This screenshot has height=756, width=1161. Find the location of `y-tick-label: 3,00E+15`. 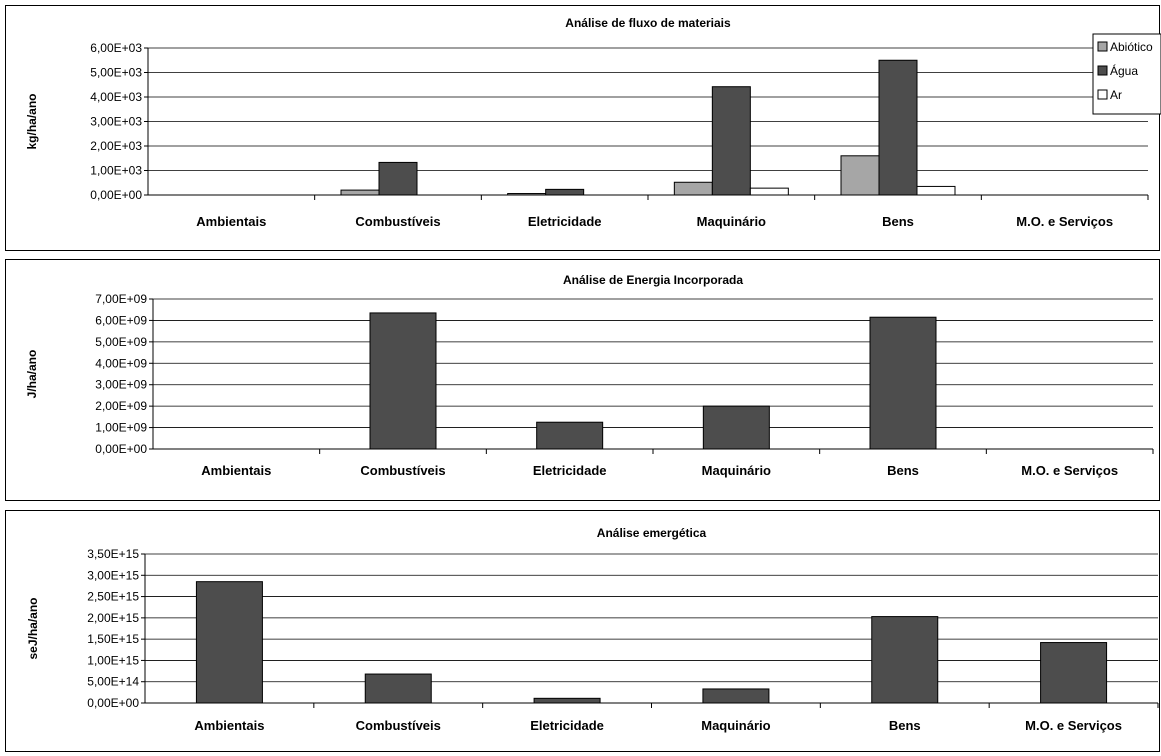

y-tick-label: 3,00E+15 is located at coordinates (113, 575).